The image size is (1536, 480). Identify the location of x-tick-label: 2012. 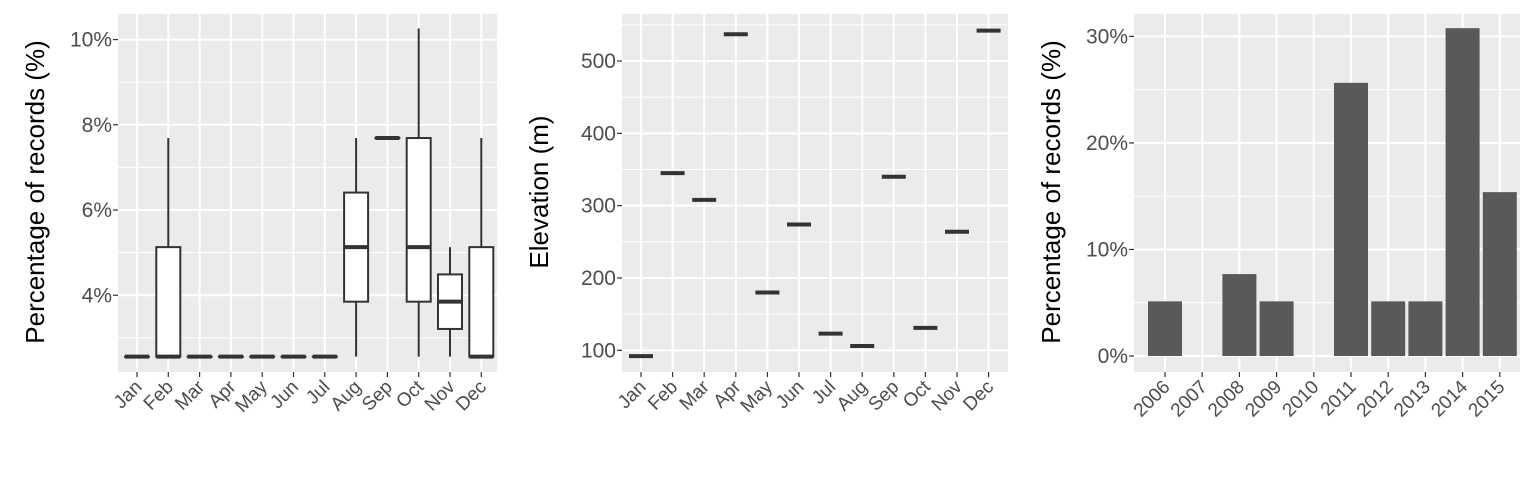
(1375, 399).